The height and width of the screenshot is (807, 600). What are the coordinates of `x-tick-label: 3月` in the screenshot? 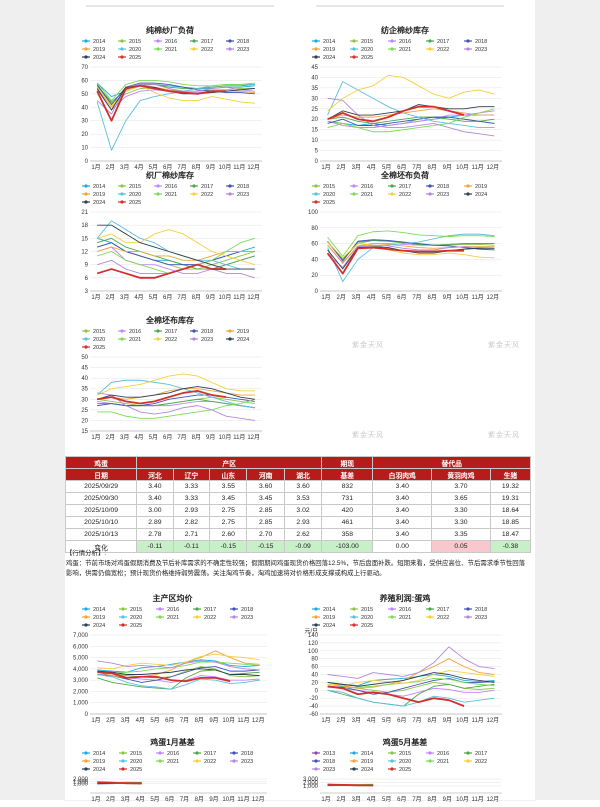 It's located at (125, 720).